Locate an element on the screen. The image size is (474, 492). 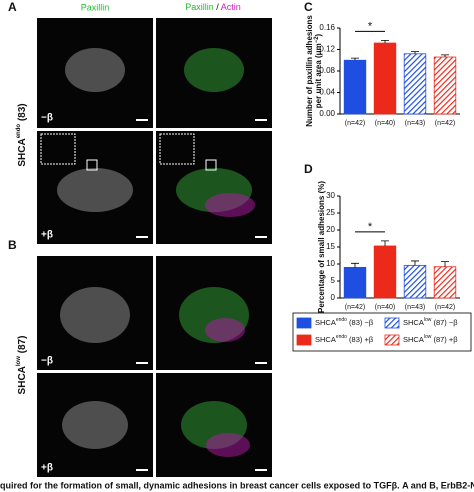
column-header: Paxillin / Actin is located at coordinates (213, 7).